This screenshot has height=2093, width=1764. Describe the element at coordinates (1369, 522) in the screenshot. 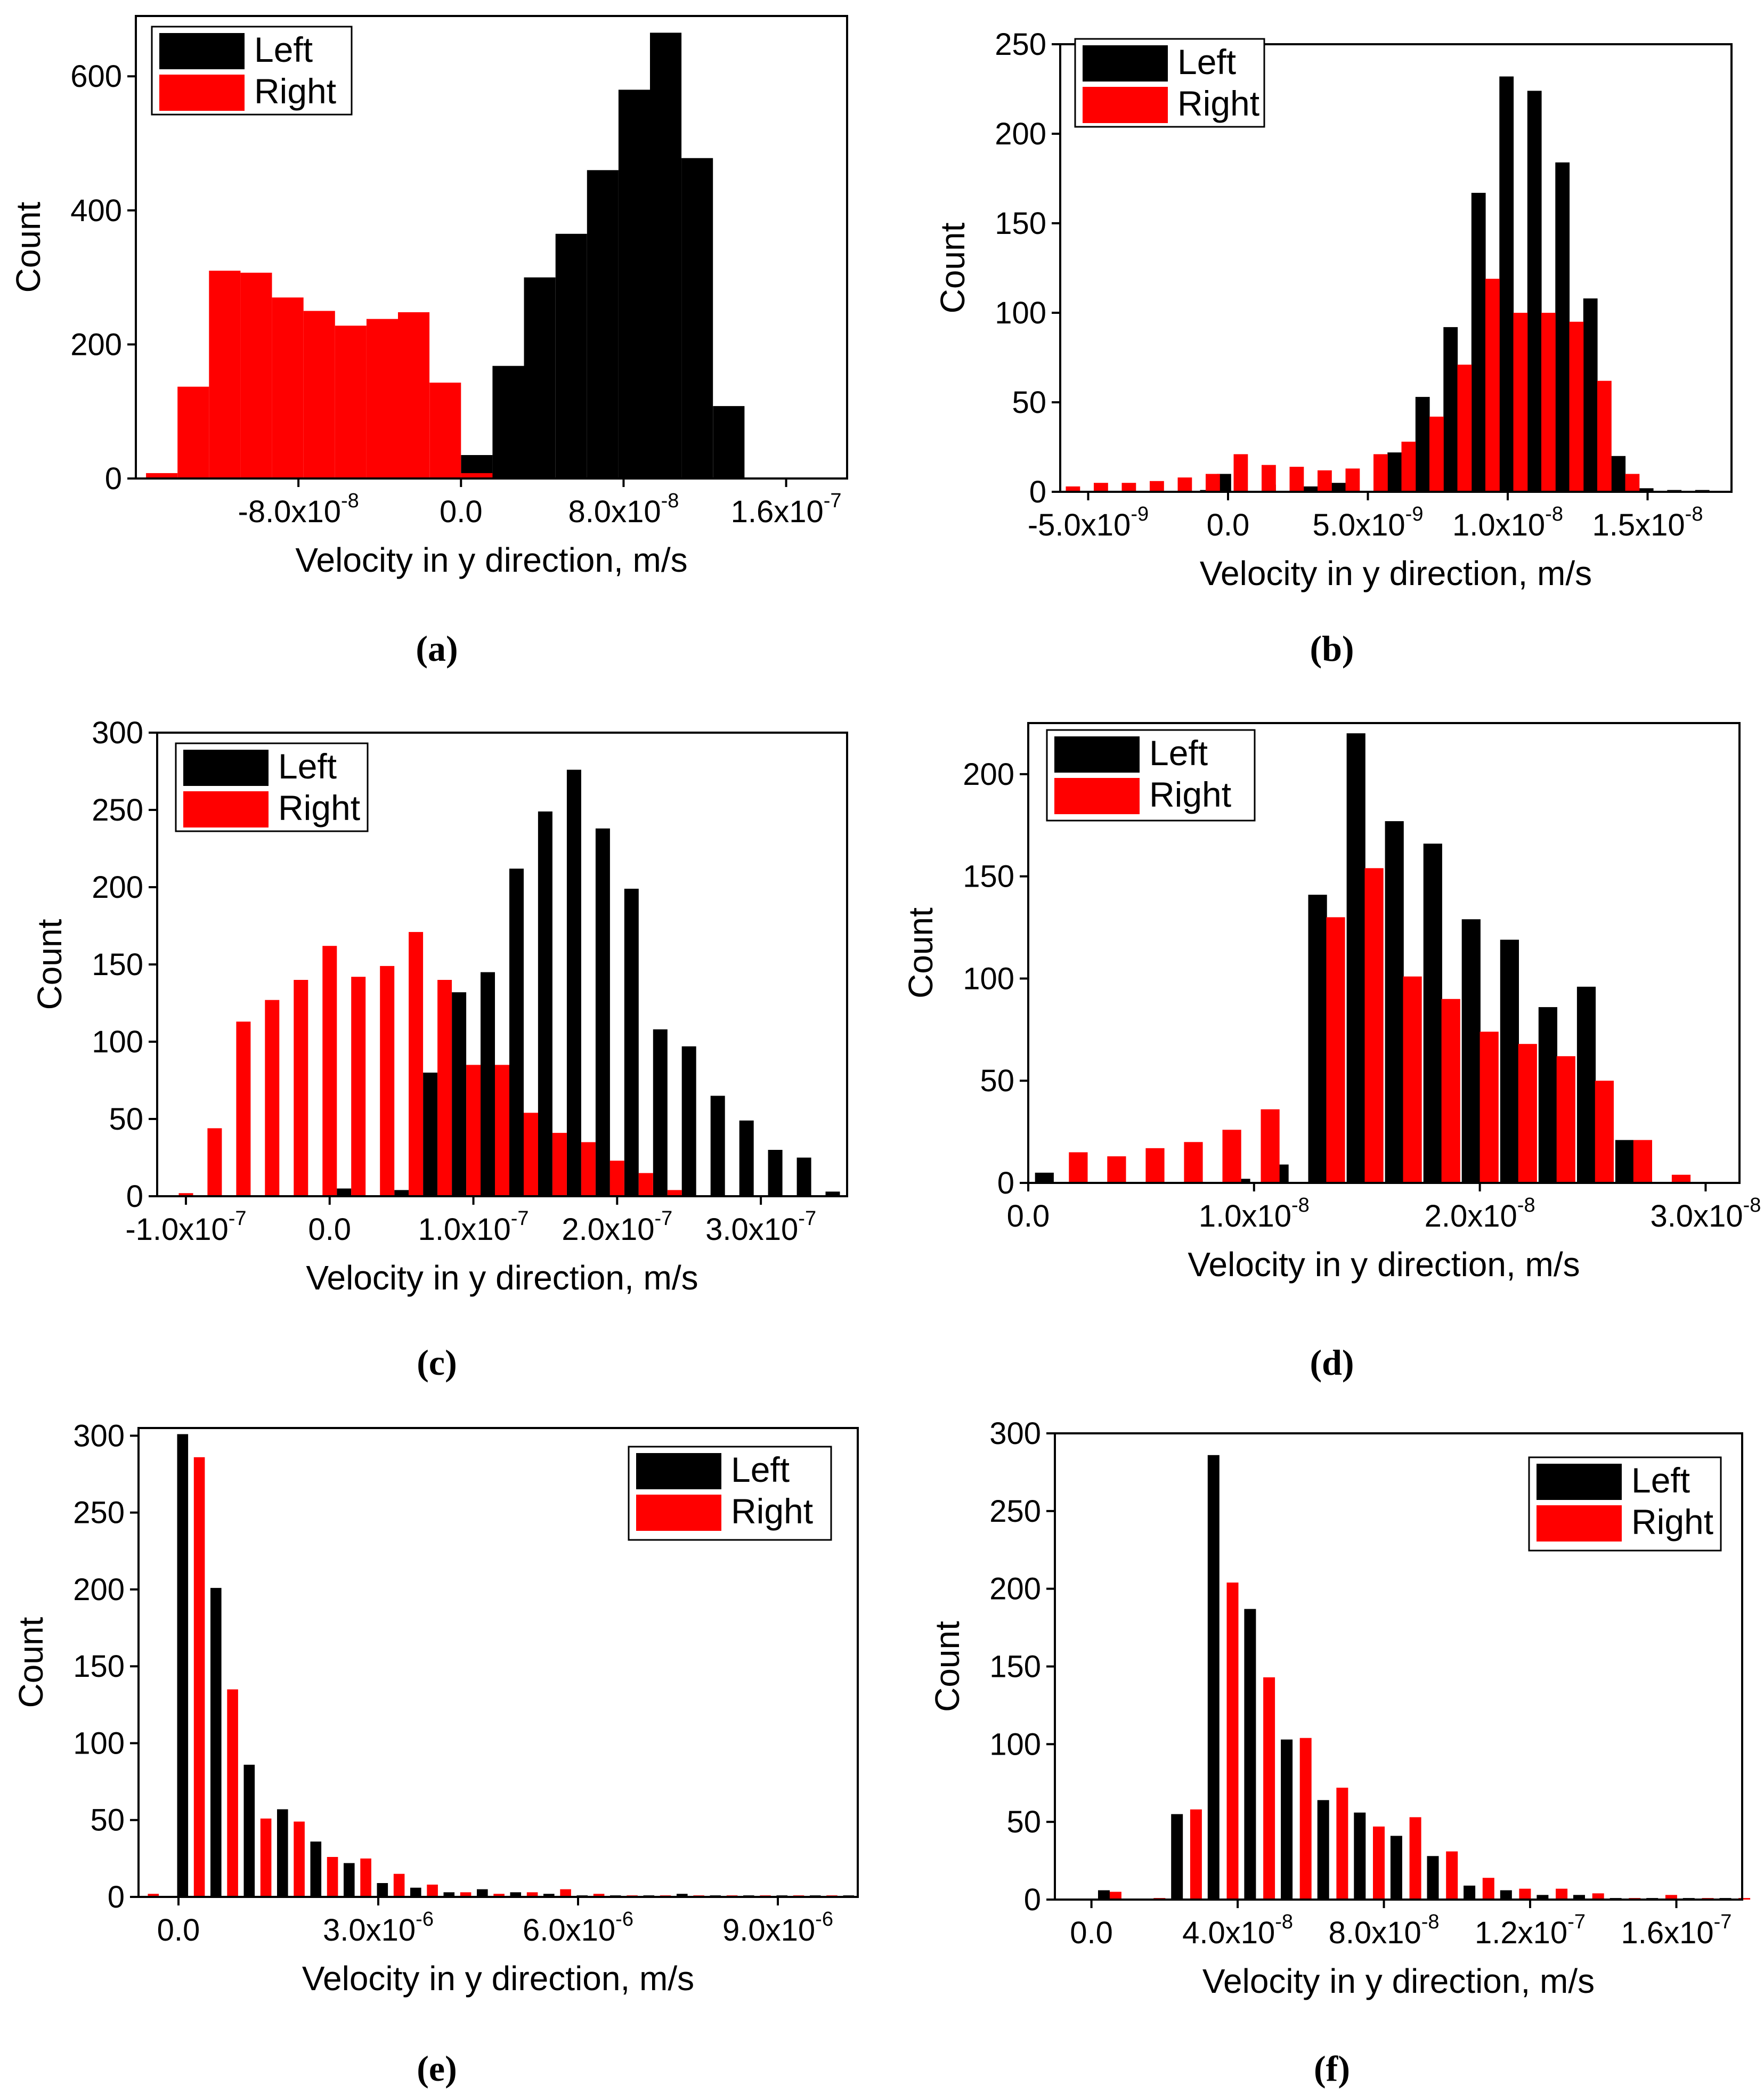

I see `x-tick-label: 5.0x10⁻⁹` at that location.